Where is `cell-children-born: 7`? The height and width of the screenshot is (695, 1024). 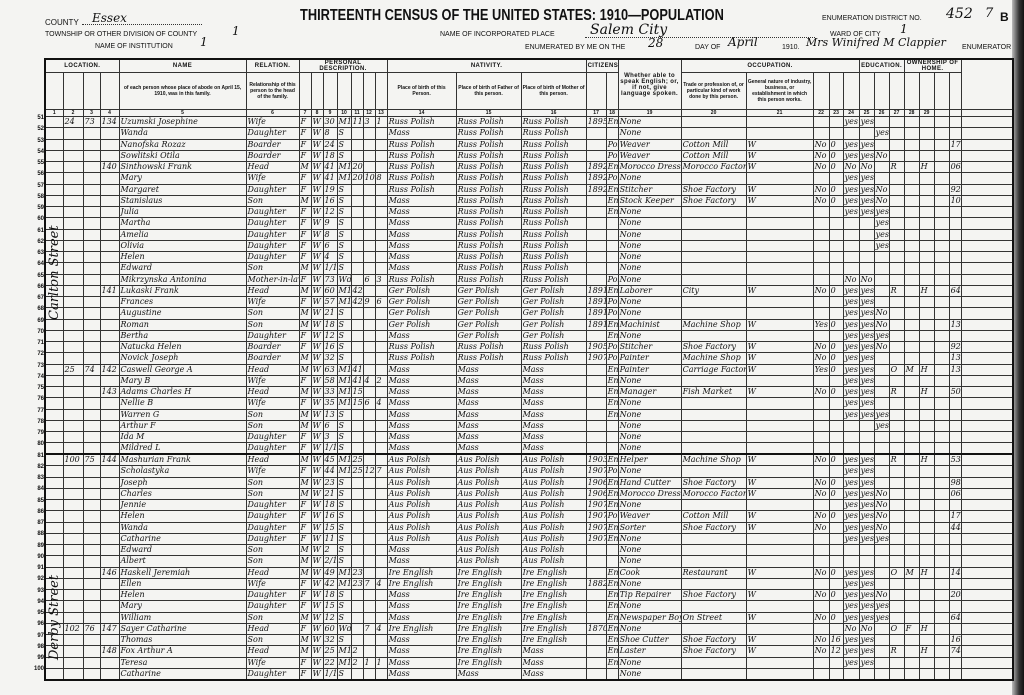
cell-children-born: 7 is located at coordinates (369, 629).